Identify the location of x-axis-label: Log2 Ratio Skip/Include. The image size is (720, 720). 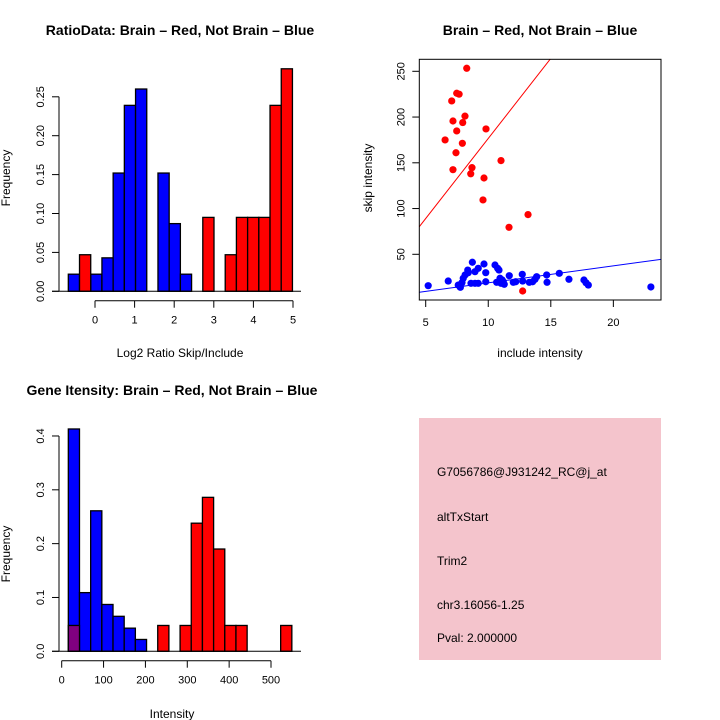
(180, 353).